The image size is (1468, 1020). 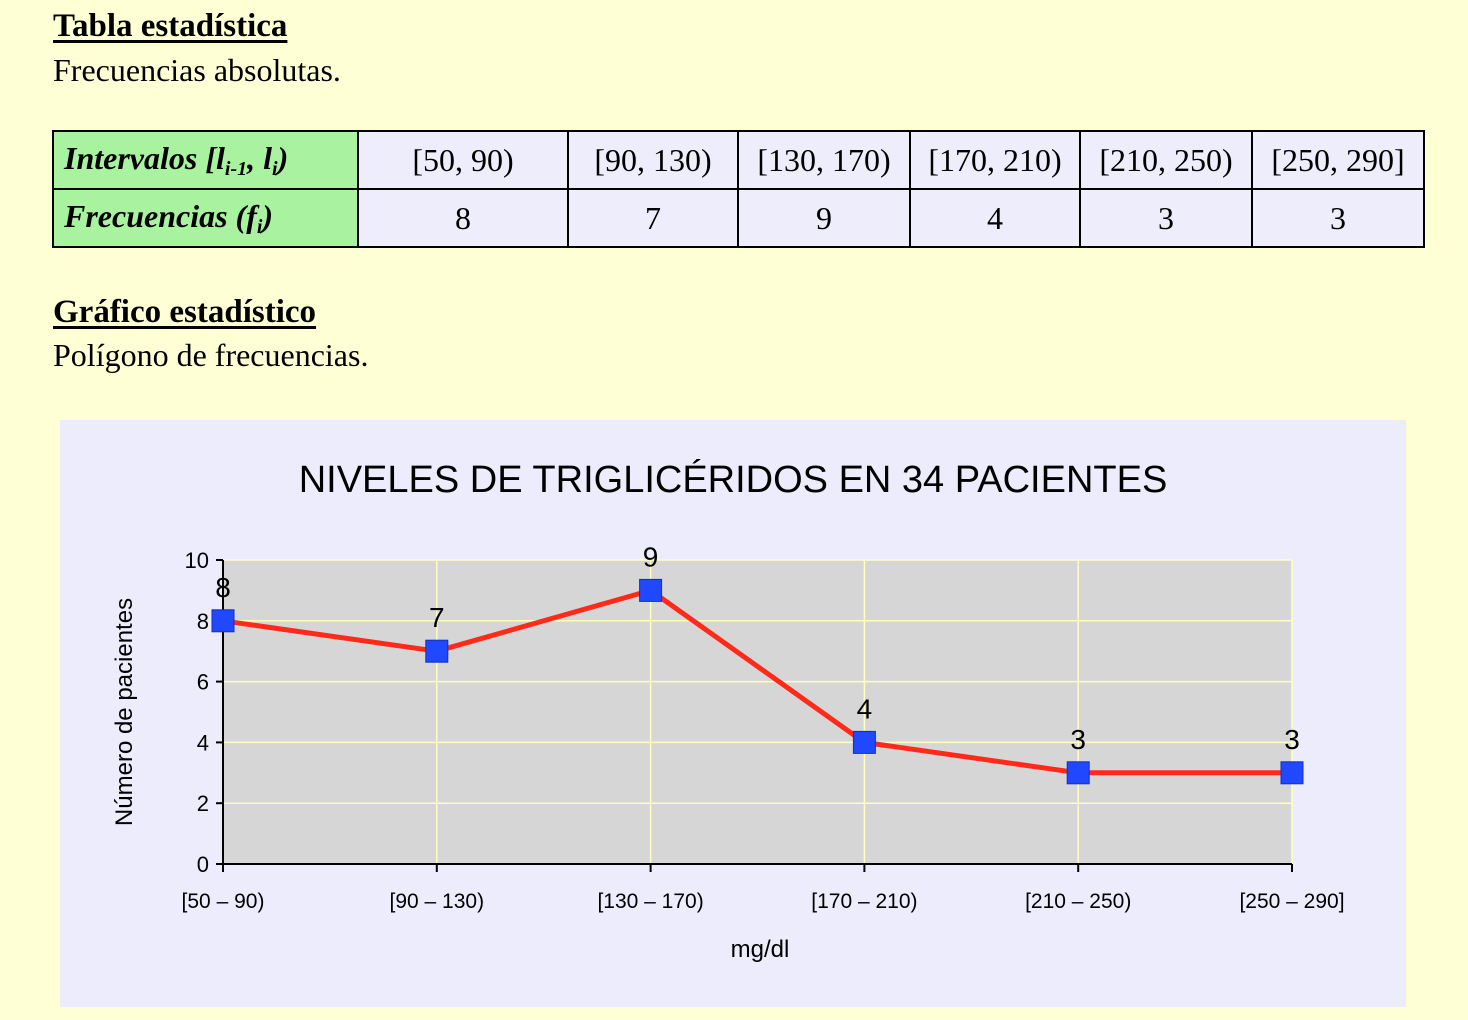 I want to click on x-tick-label: [90 – 130), so click(x=437, y=901).